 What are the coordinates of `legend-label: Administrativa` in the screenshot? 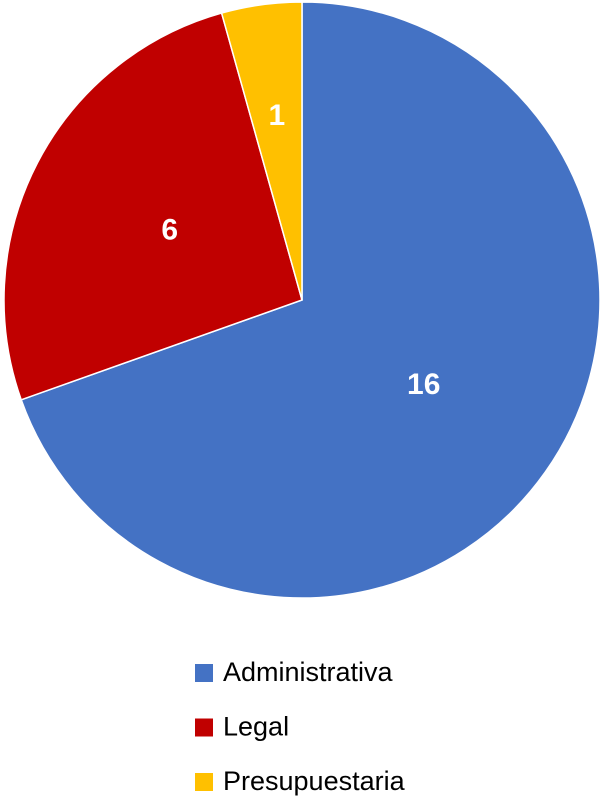 It's located at (308, 672).